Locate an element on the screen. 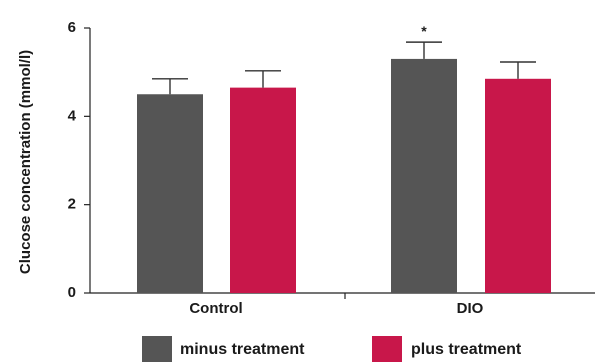  significance-marker: * is located at coordinates (424, 31).